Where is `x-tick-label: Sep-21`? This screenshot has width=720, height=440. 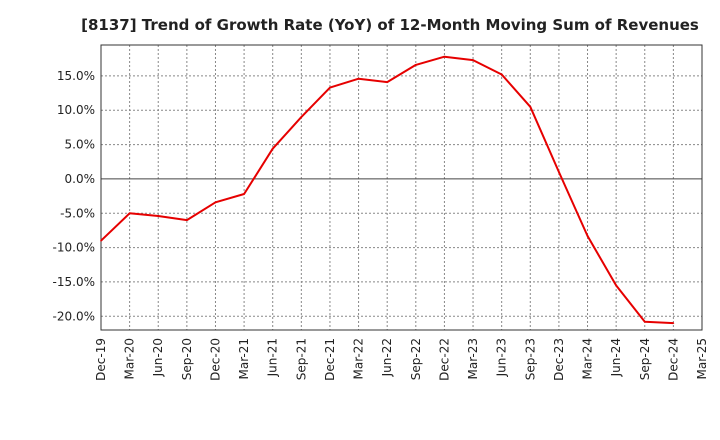 x-tick-label: Sep-21 is located at coordinates (301, 359).